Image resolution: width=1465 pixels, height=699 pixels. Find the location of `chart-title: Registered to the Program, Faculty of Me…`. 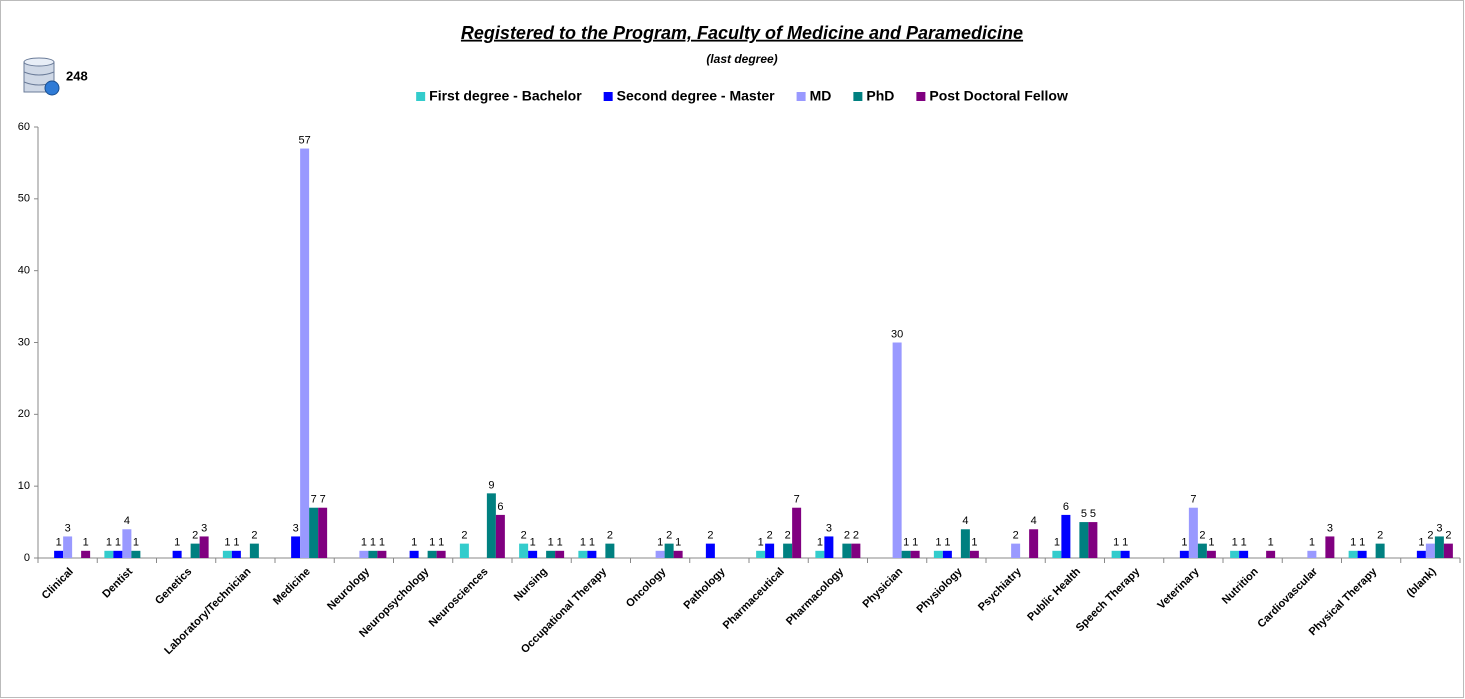

chart-title: Registered to the Program, Faculty of Me… is located at coordinates (742, 33).